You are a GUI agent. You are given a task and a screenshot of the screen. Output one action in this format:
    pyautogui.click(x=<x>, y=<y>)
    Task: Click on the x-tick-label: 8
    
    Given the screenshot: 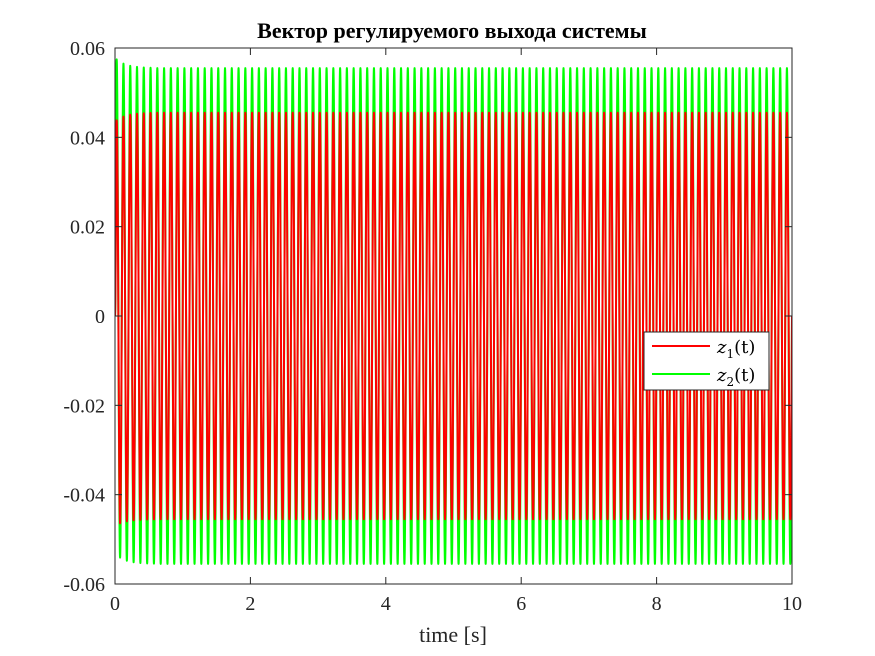 What is the action you would take?
    pyautogui.click(x=657, y=604)
    